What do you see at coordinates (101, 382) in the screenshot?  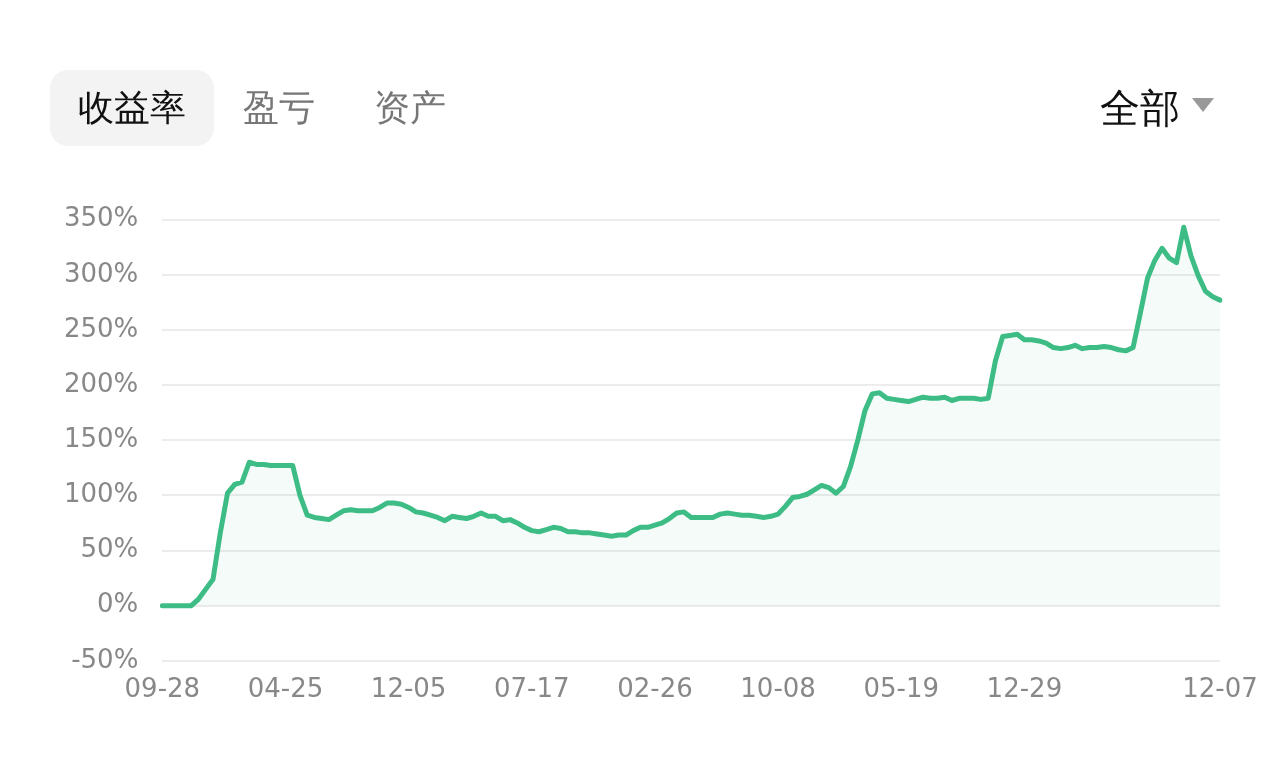 I see `y-tick-label: 200%` at bounding box center [101, 382].